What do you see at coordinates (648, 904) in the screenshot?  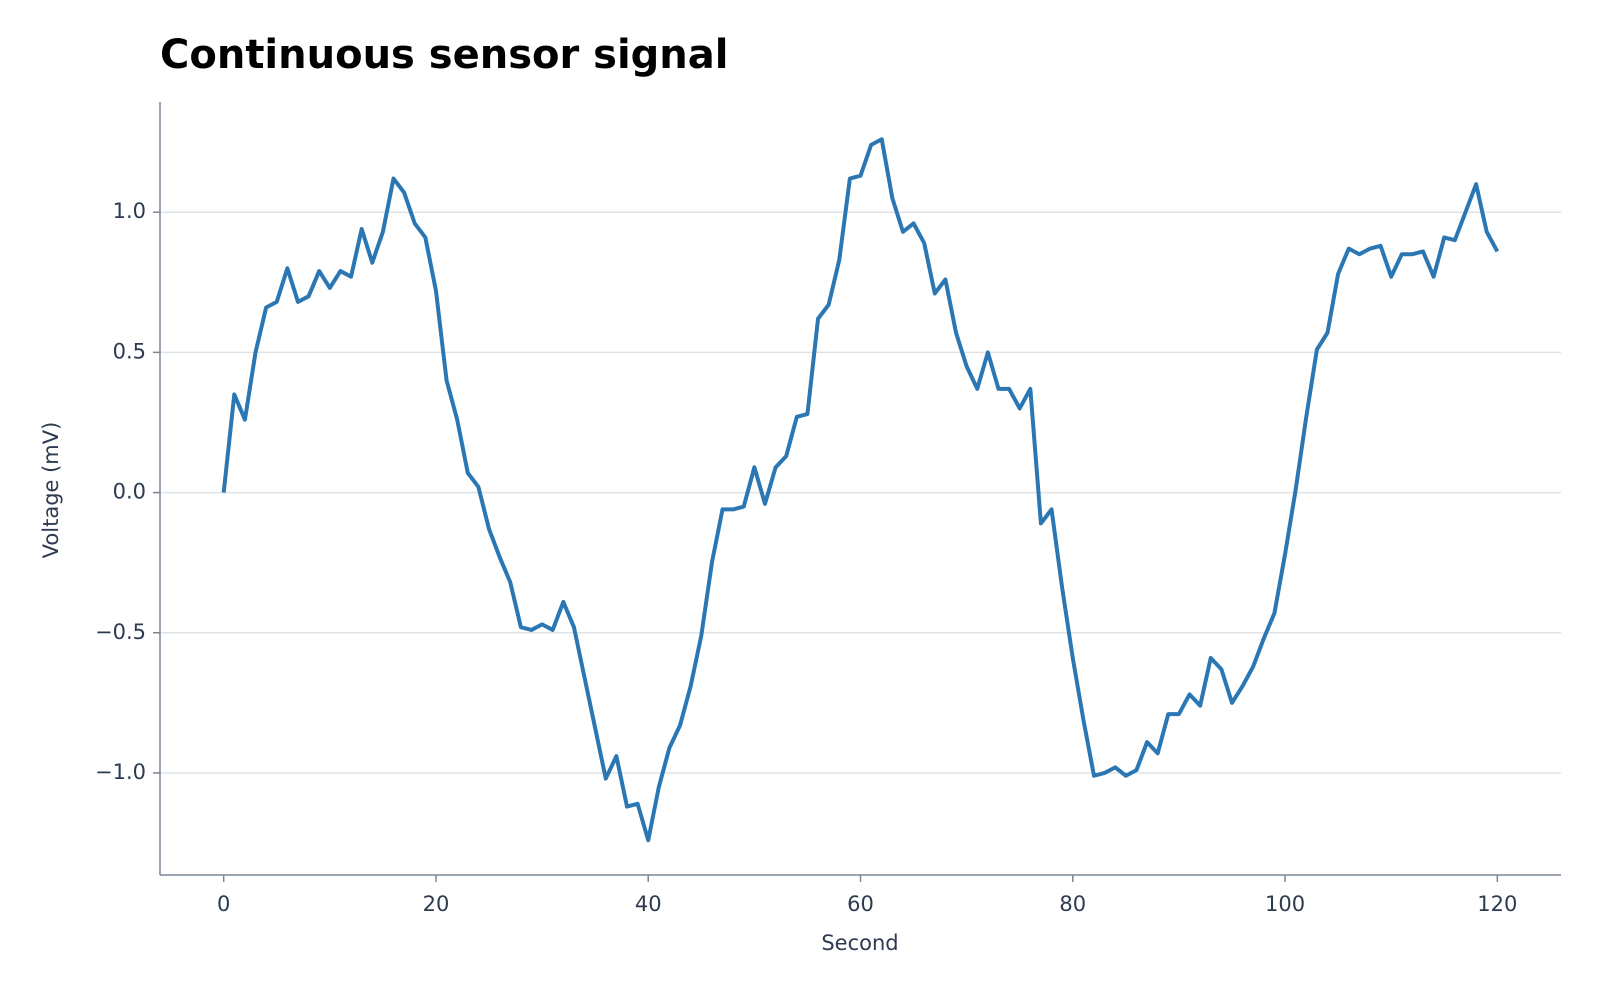 I see `x-tick-label: 40` at bounding box center [648, 904].